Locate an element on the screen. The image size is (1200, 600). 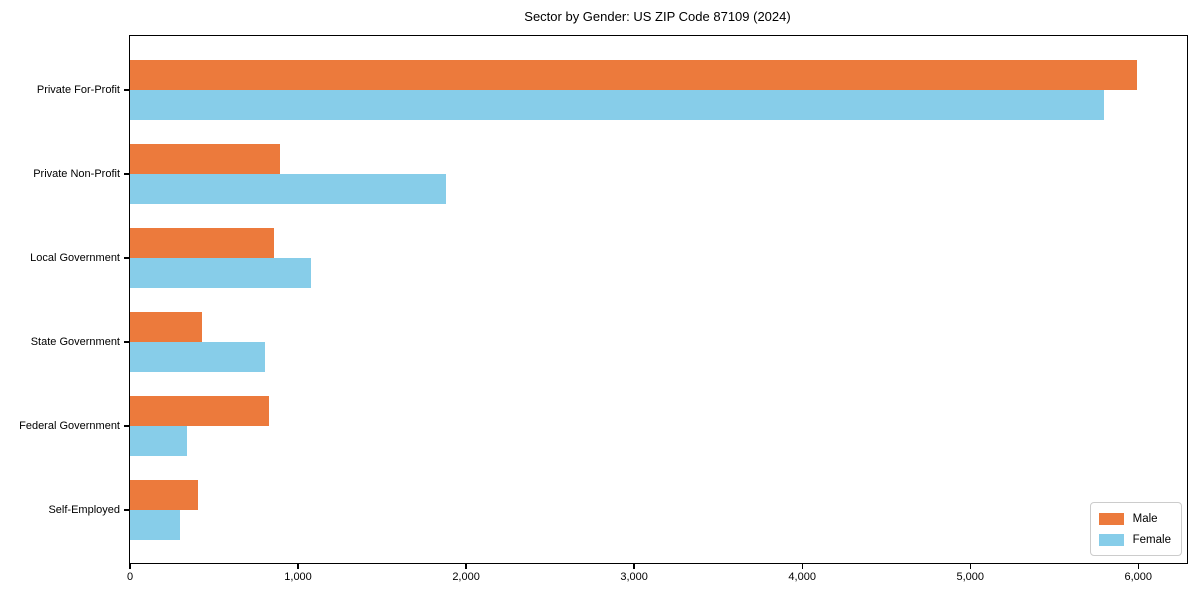
bar-male-local-government is located at coordinates (202, 243).